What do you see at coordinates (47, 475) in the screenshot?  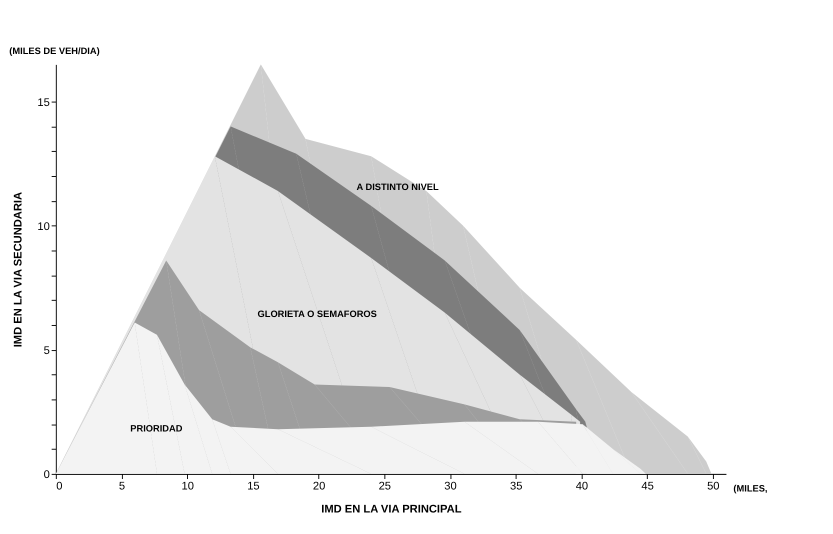 I see `y-tick-label: 0` at bounding box center [47, 475].